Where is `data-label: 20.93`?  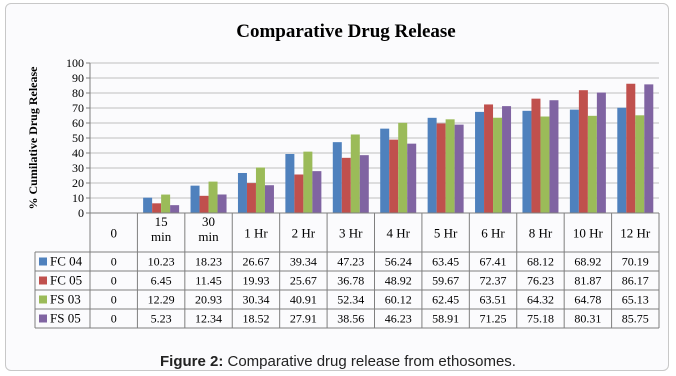 data-label: 20.93 is located at coordinates (208, 300).